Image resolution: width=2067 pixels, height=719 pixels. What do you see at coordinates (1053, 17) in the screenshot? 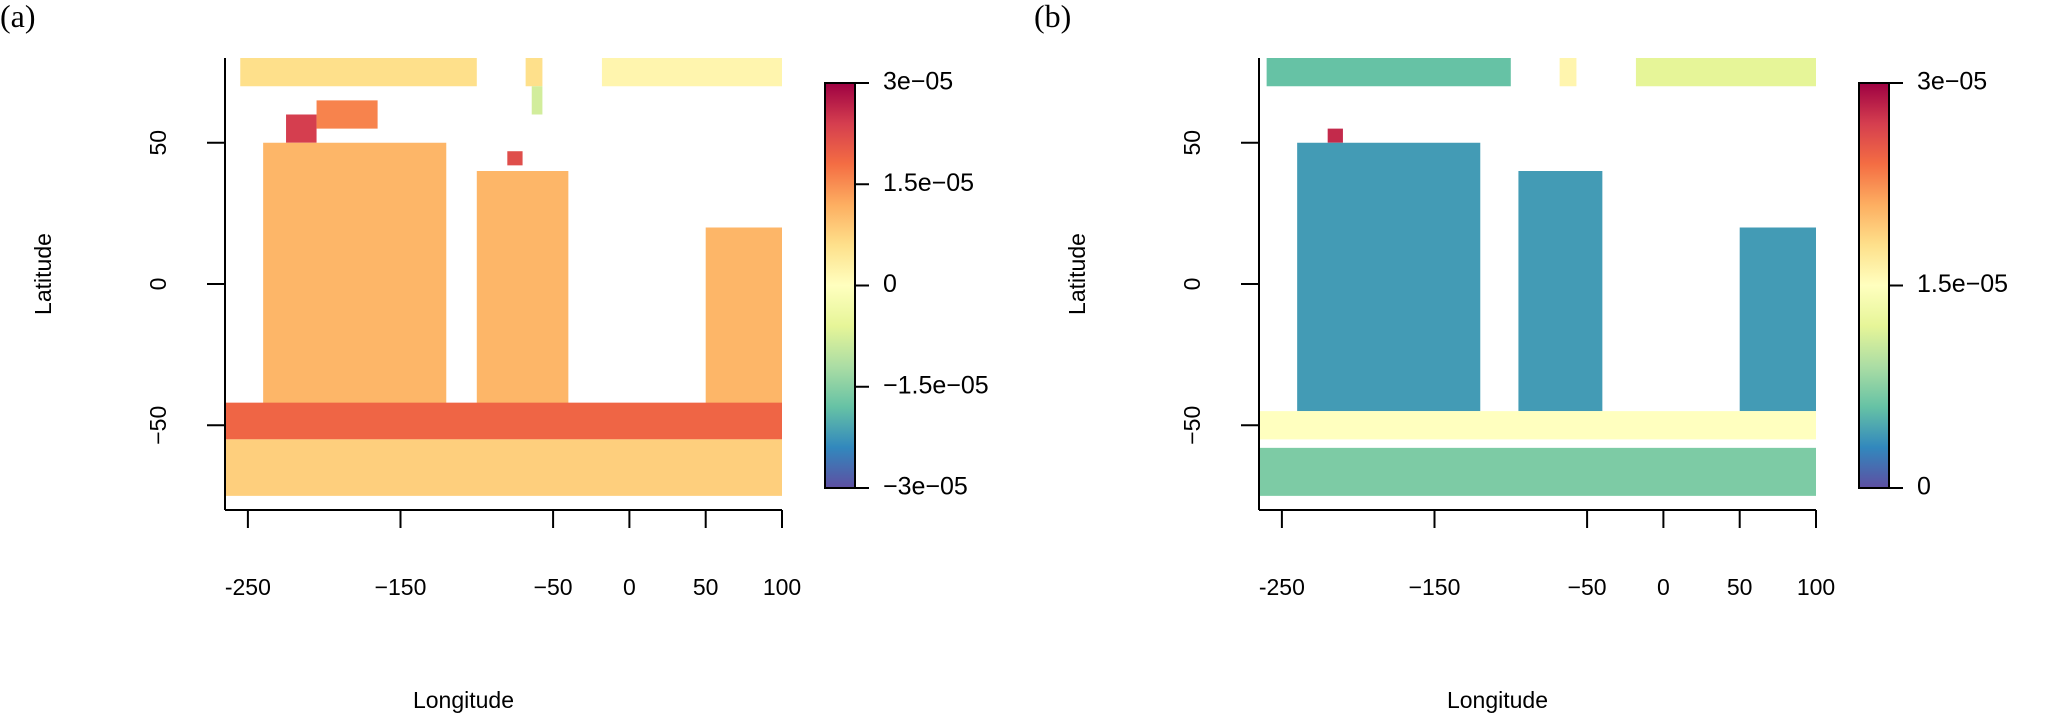
I see `panel-label: (b)` at bounding box center [1053, 17].